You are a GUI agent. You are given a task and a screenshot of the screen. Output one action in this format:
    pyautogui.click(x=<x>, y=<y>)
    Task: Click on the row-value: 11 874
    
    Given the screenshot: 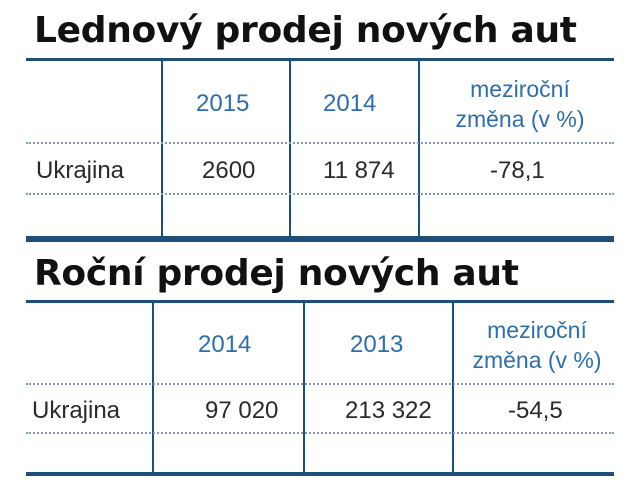 What is the action you would take?
    pyautogui.click(x=359, y=170)
    